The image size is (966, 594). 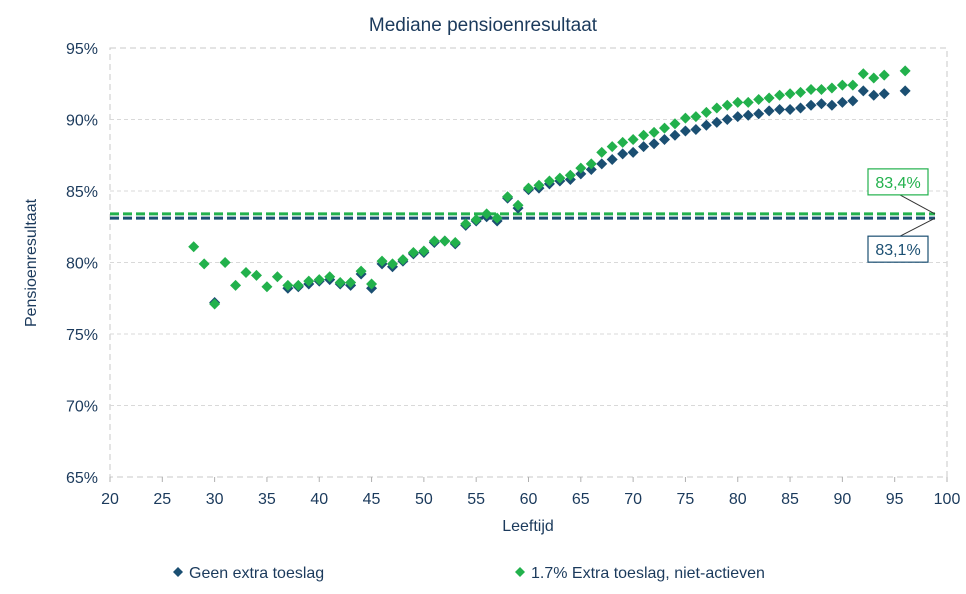 I want to click on x-tick-label: 55, so click(x=476, y=499).